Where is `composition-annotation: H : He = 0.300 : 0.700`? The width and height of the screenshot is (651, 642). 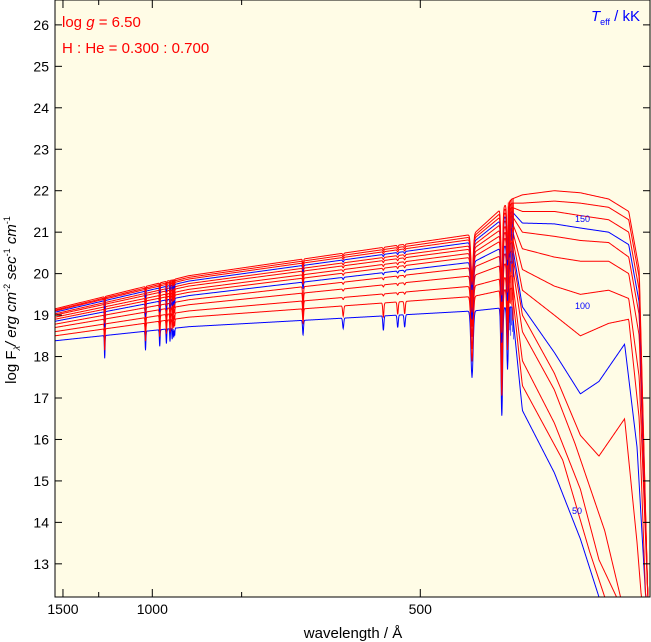
composition-annotation: H : He = 0.300 : 0.700 is located at coordinates (135, 48).